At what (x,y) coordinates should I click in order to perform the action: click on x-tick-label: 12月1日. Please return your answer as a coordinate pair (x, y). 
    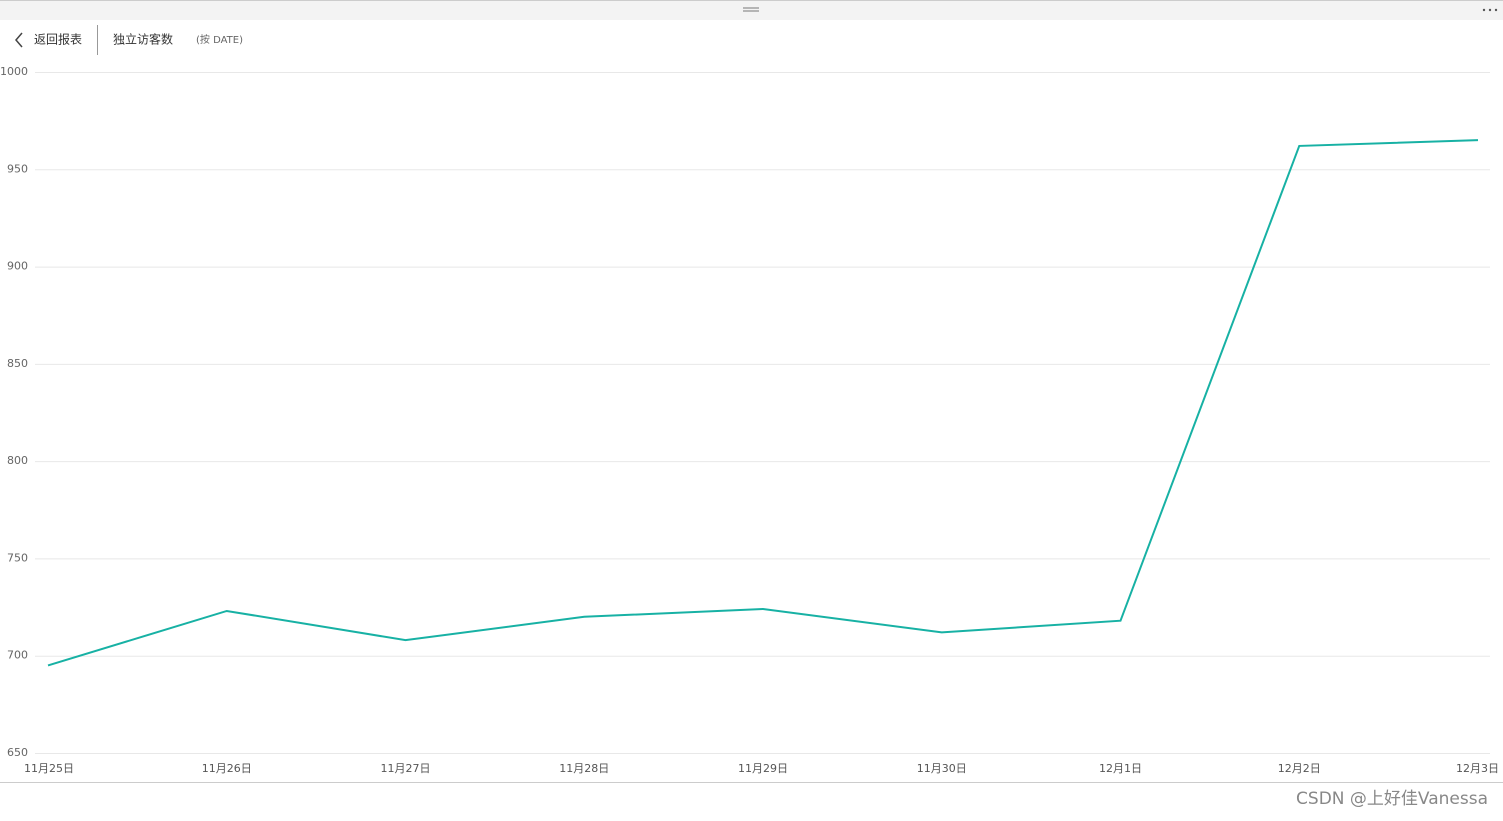
    Looking at the image, I should click on (1120, 768).